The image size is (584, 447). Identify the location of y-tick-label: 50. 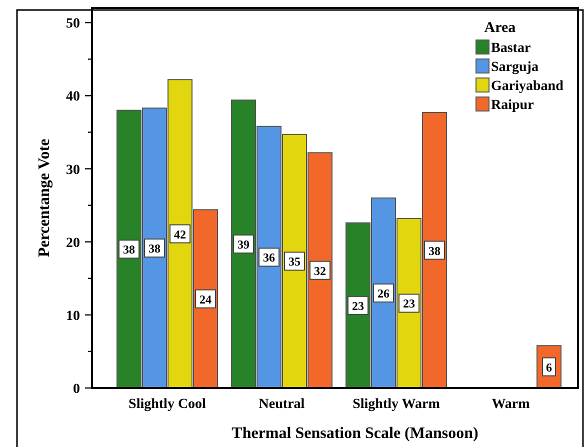
(73, 24).